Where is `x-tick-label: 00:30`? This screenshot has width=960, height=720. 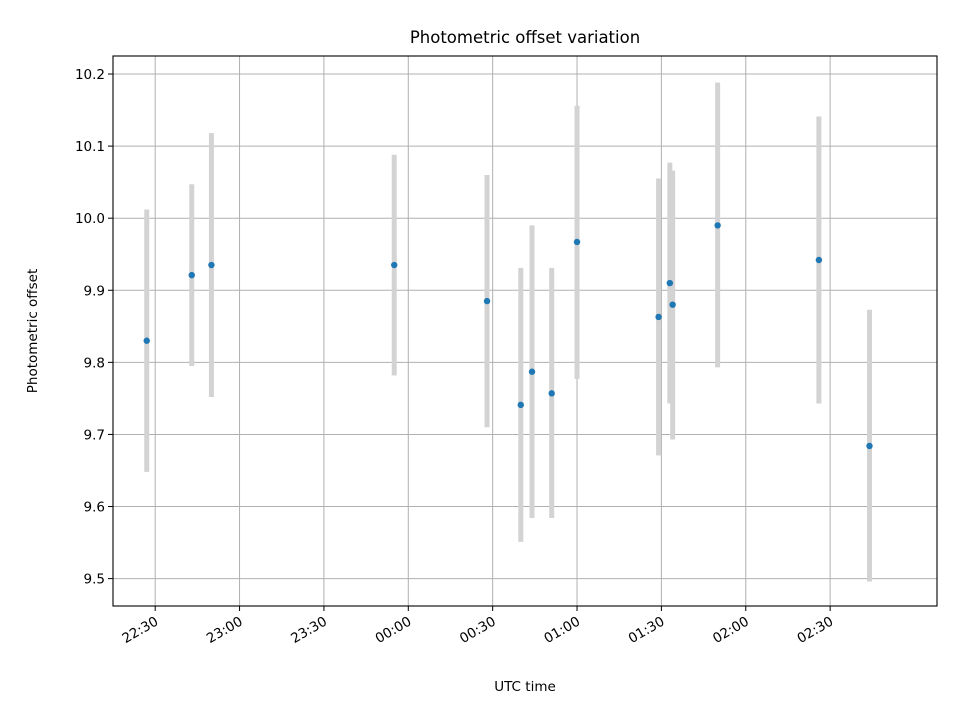
x-tick-label: 00:30 is located at coordinates (478, 630).